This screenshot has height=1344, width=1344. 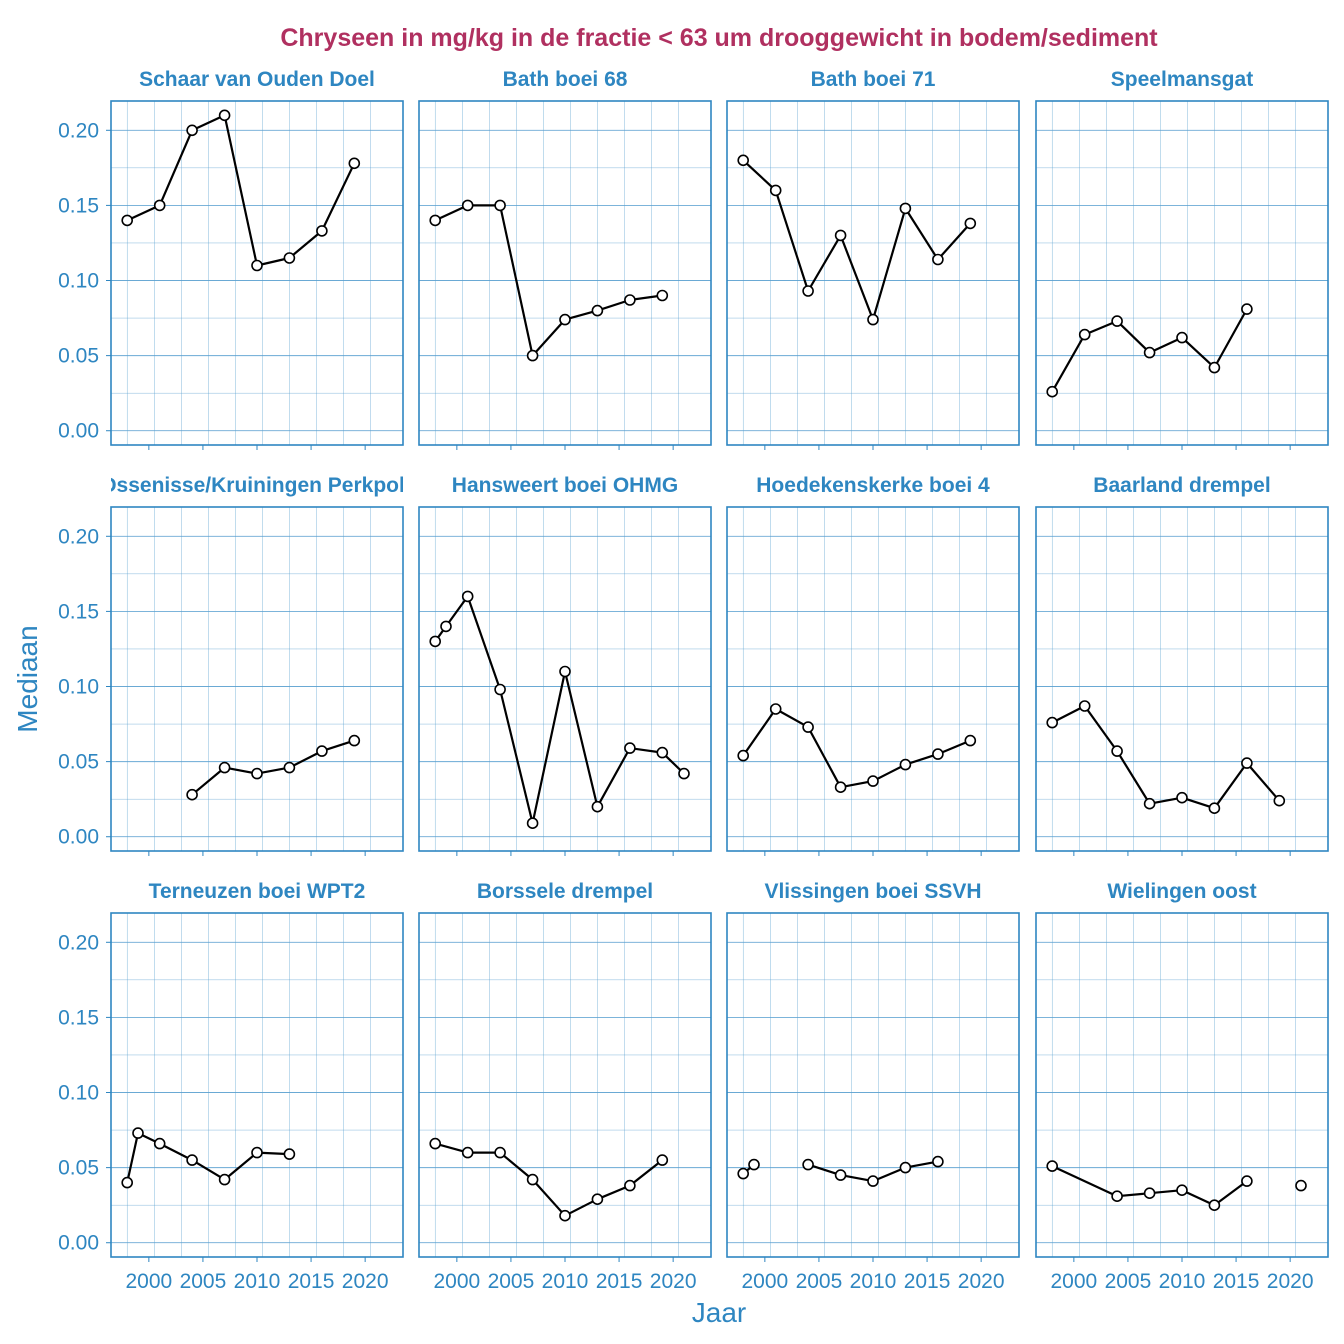 I want to click on facet-panel: Vlissingen boei SSVH2000 2005 2010 2015 2020, so click(x=873, y=1086).